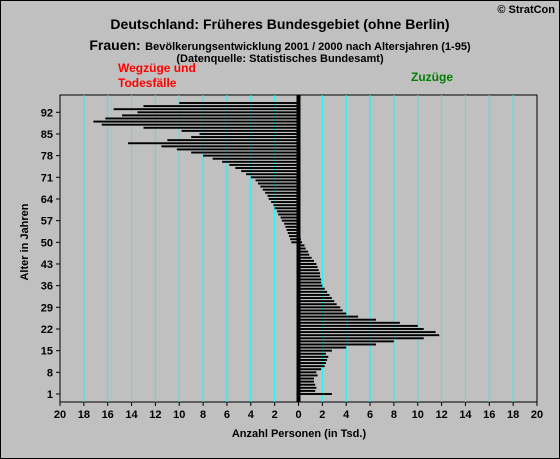 The height and width of the screenshot is (459, 560). Describe the element at coordinates (47, 113) in the screenshot. I see `y-tick-label: 92` at that location.